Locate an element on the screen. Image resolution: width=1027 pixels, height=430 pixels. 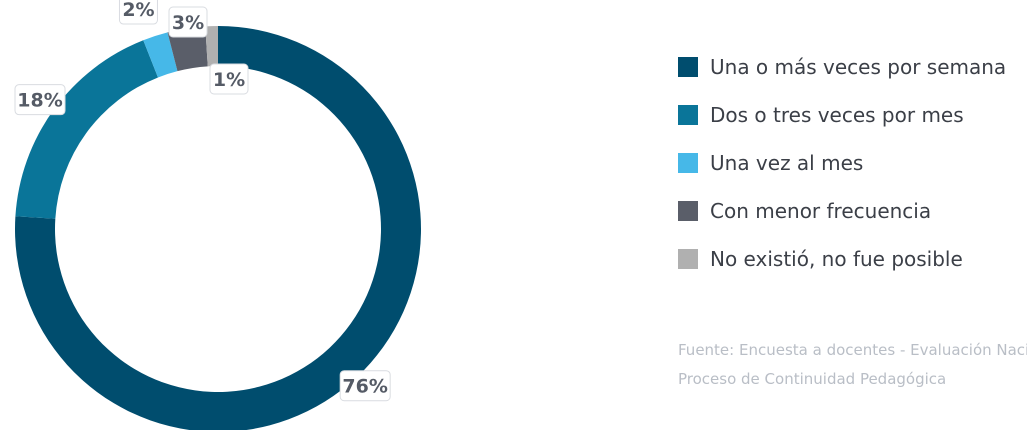
slice-two-three-monthly is located at coordinates (86, 129).